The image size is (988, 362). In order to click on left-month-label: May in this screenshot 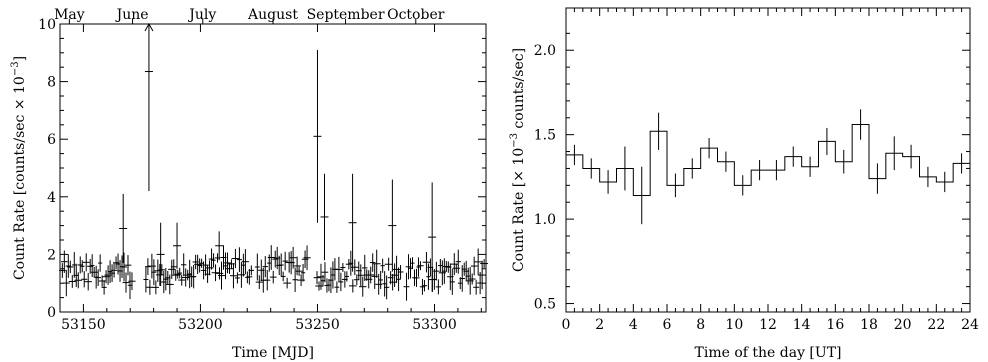, I will do `click(69, 15)`.